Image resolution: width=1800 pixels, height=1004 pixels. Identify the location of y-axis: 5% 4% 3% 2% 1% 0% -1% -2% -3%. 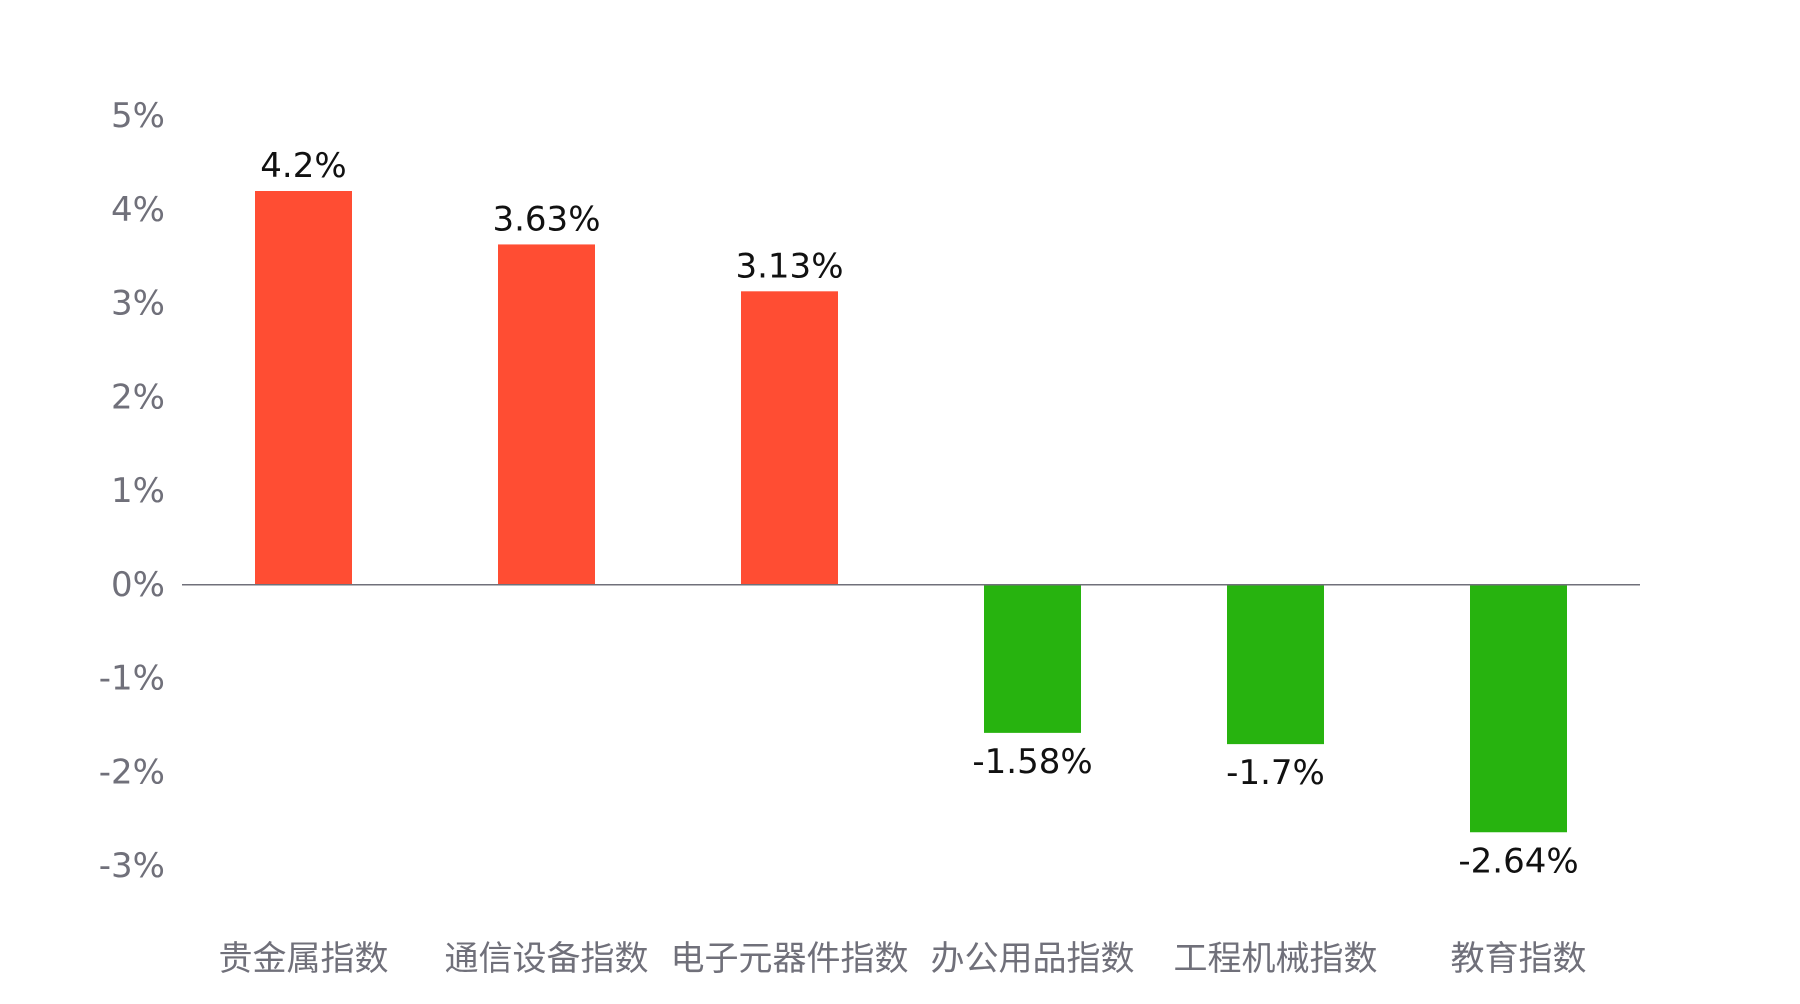
(132, 491).